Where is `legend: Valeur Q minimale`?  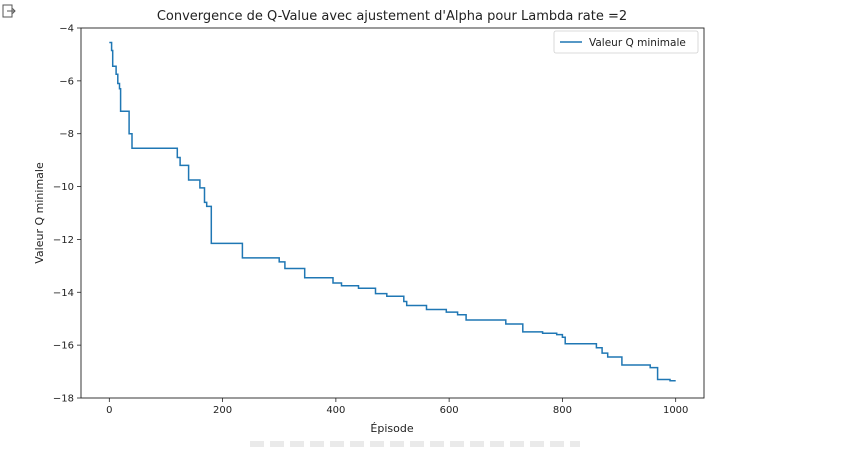 legend: Valeur Q minimale is located at coordinates (626, 42).